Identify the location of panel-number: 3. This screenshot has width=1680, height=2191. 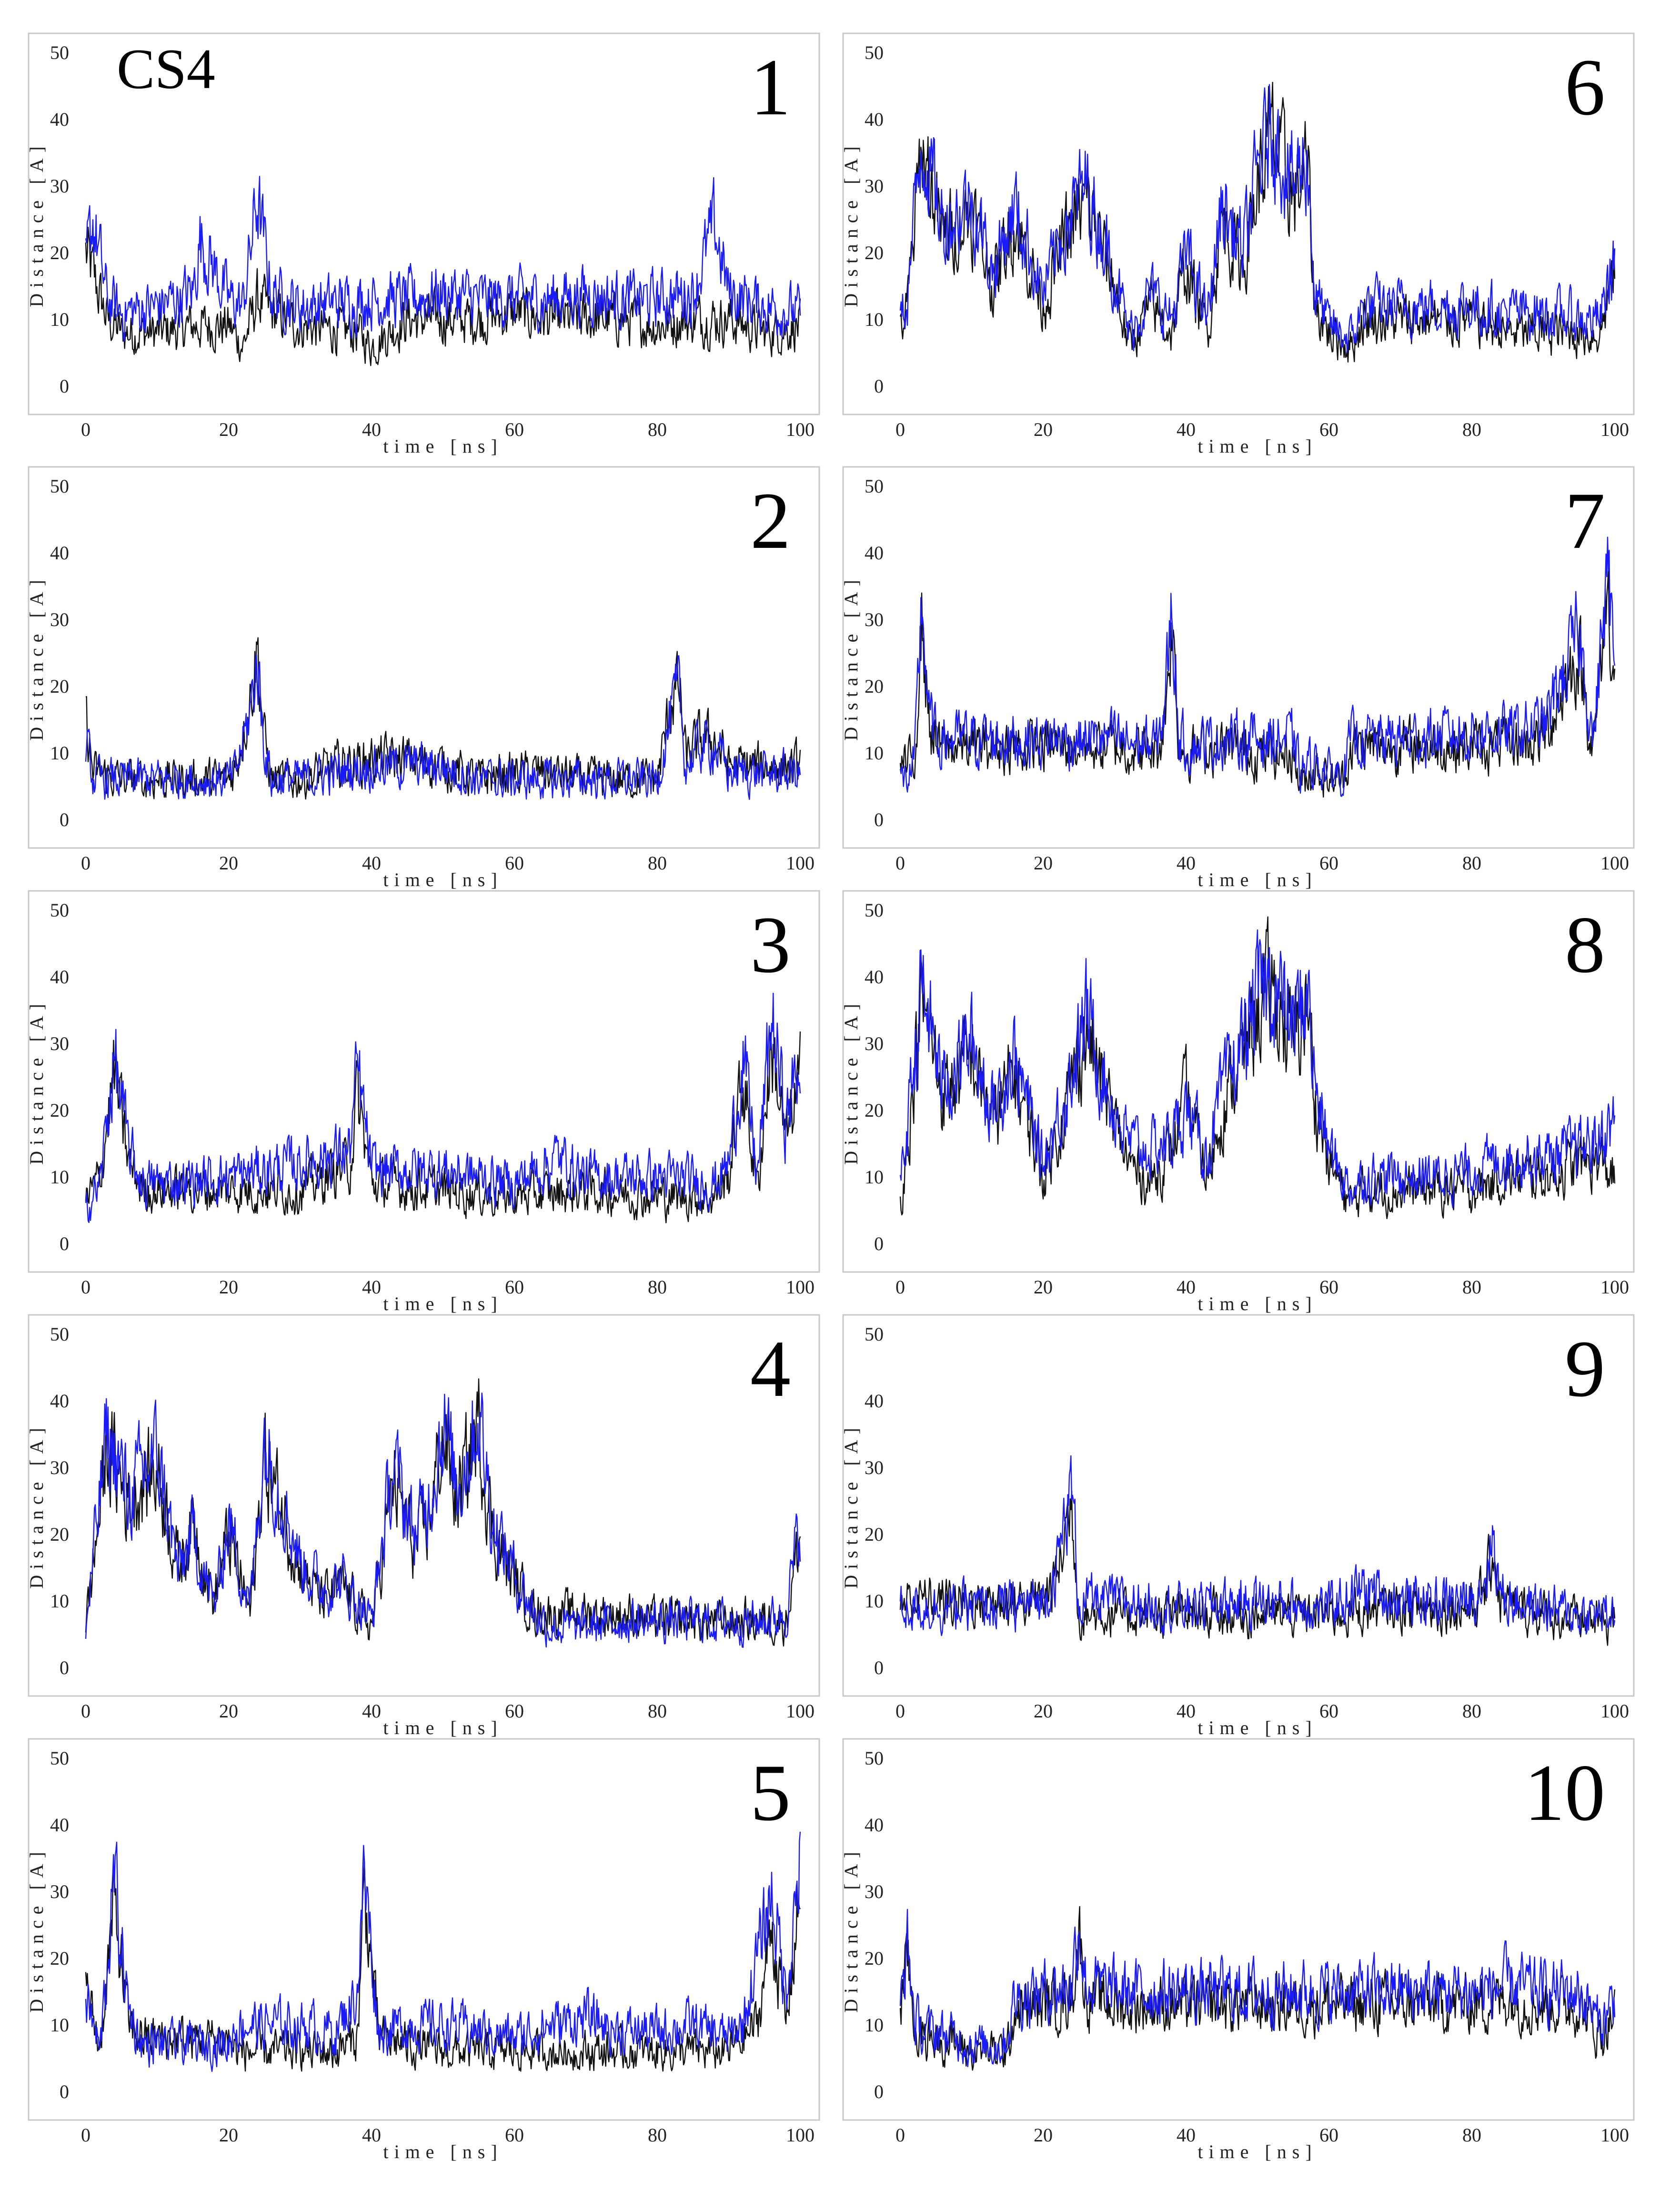
(770, 944).